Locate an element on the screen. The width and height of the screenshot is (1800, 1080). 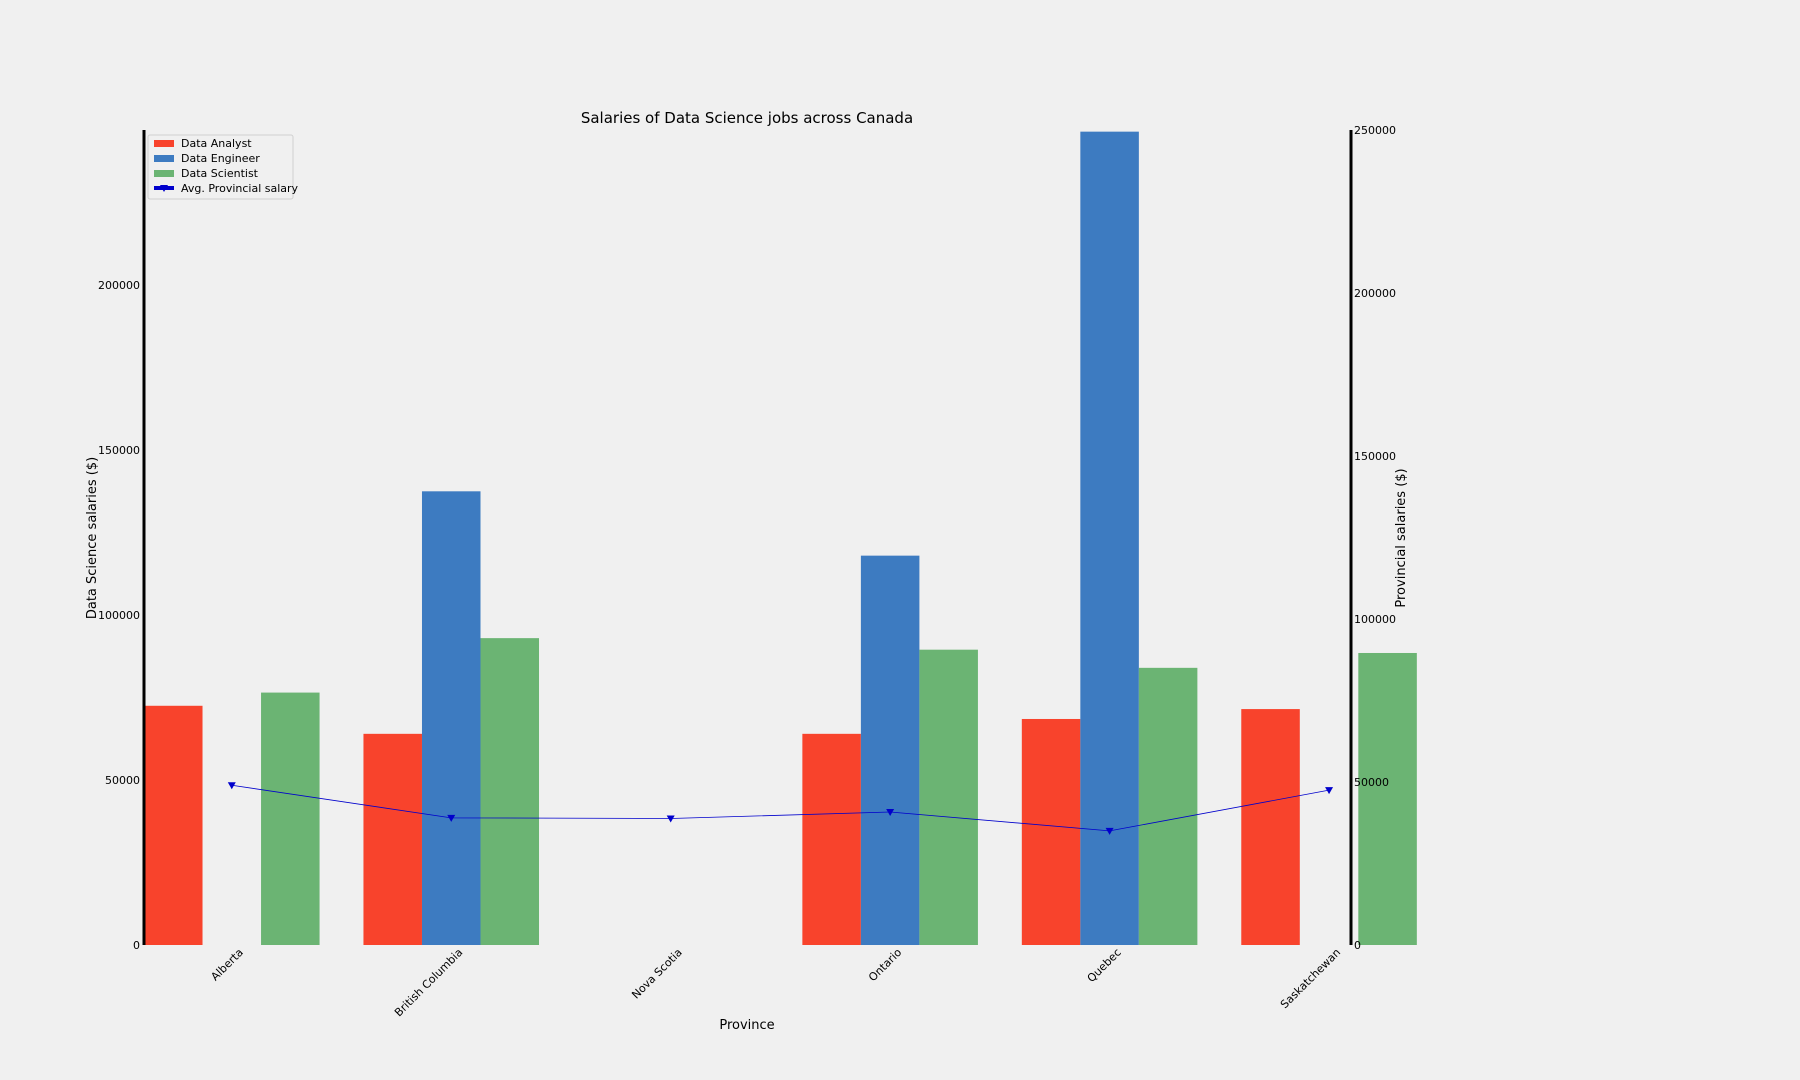
left-y-ticks: 0 50000 100000 150000 200000 is located at coordinates (119, 615).